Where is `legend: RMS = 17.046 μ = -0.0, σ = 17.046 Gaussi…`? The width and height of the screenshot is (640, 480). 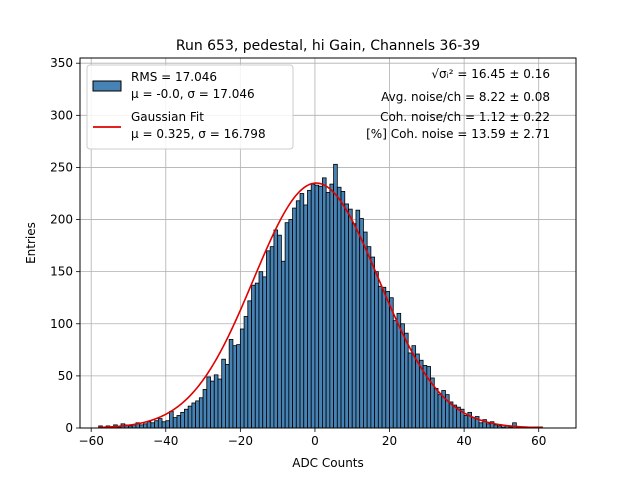 legend: RMS = 17.046 μ = -0.0, σ = 17.046 Gaussi… is located at coordinates (190, 107).